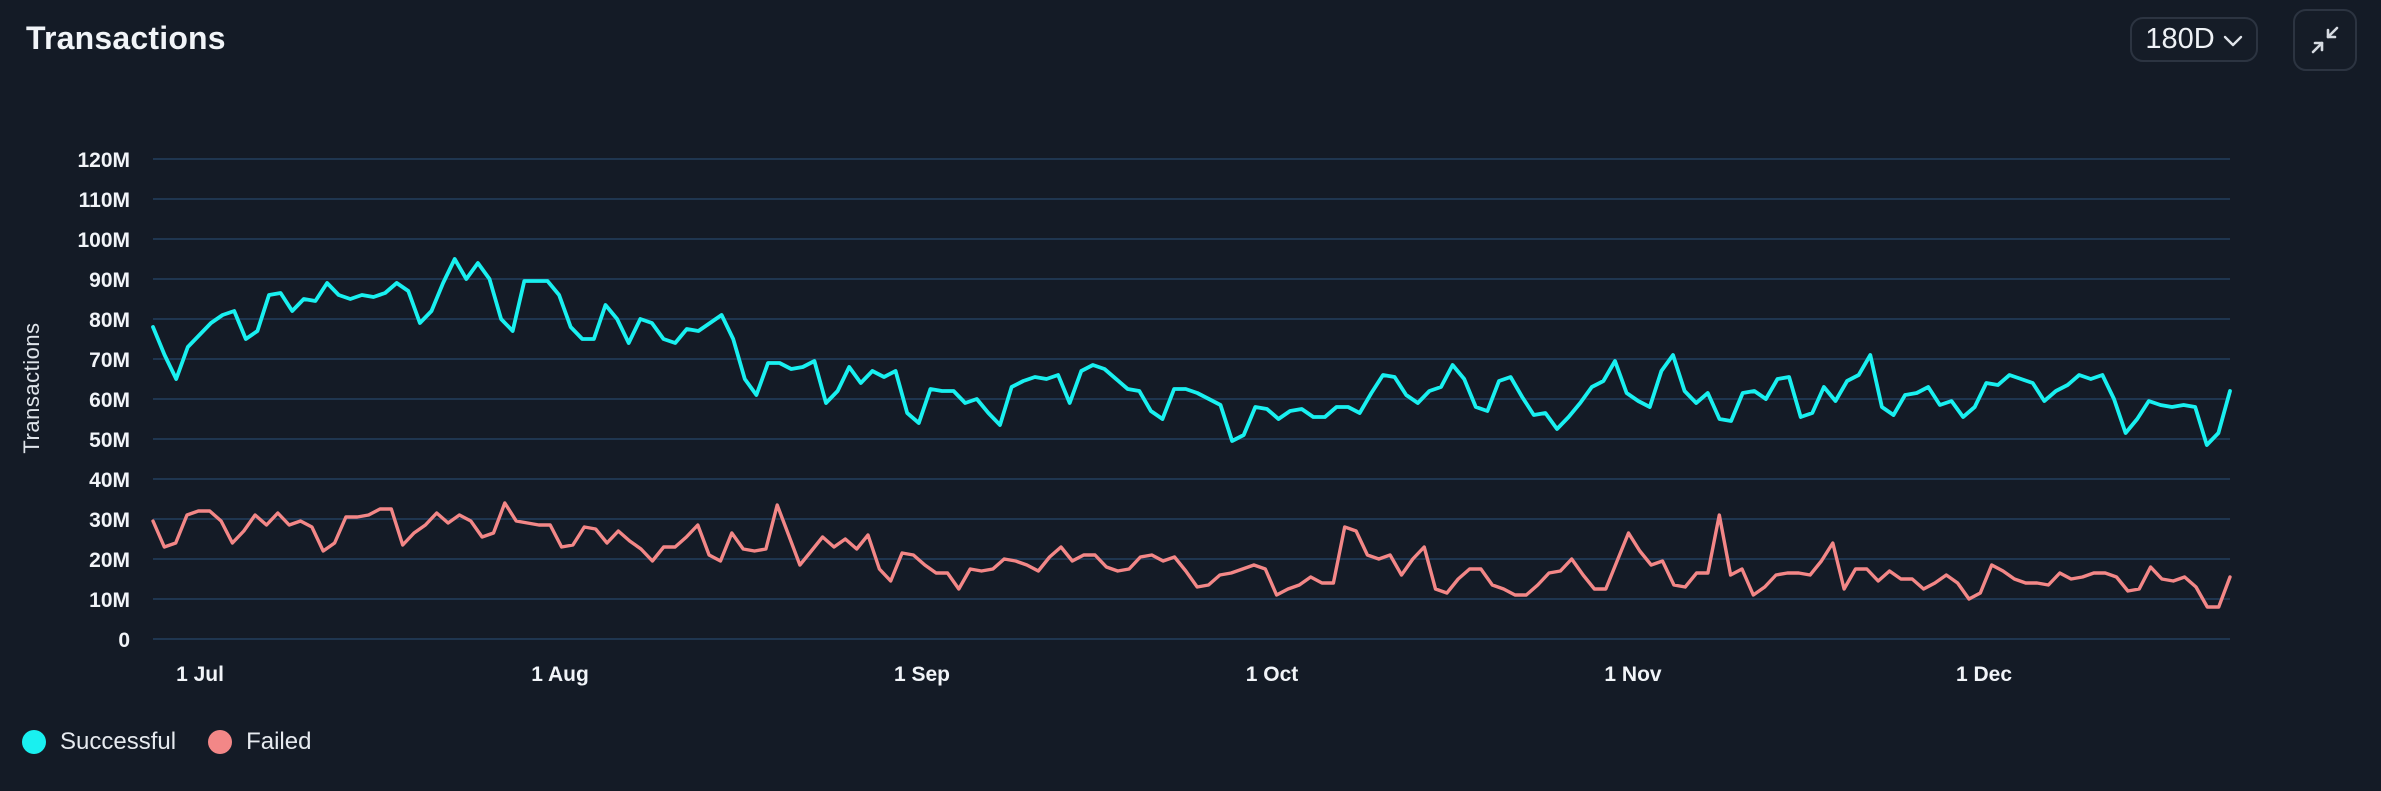  I want to click on collapse-button, so click(2325, 40).